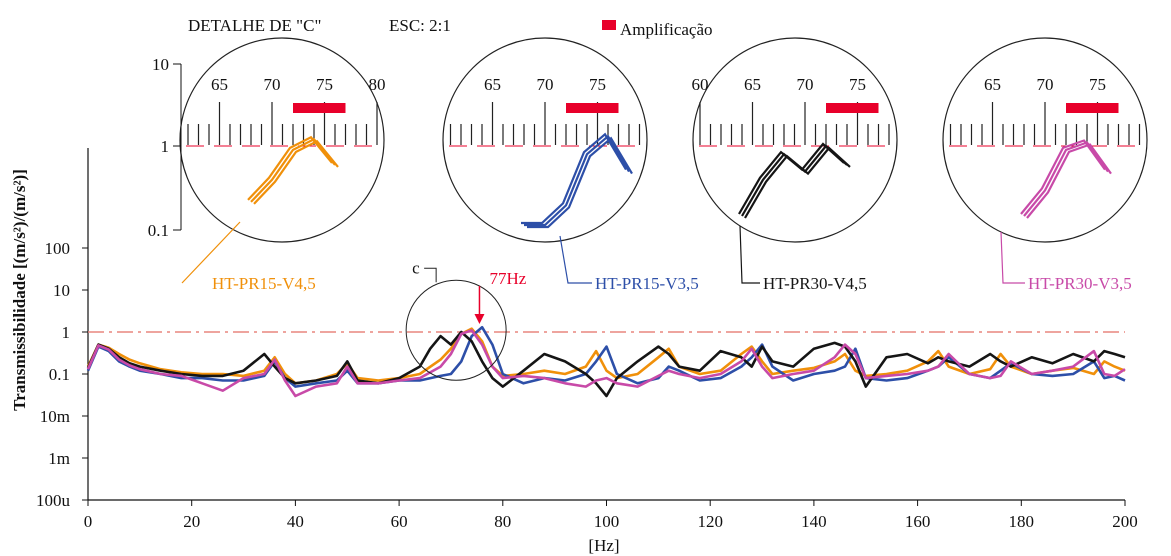 The width and height of the screenshot is (1171, 556). I want to click on series-label: HT-PR30-V4,5, so click(815, 283).